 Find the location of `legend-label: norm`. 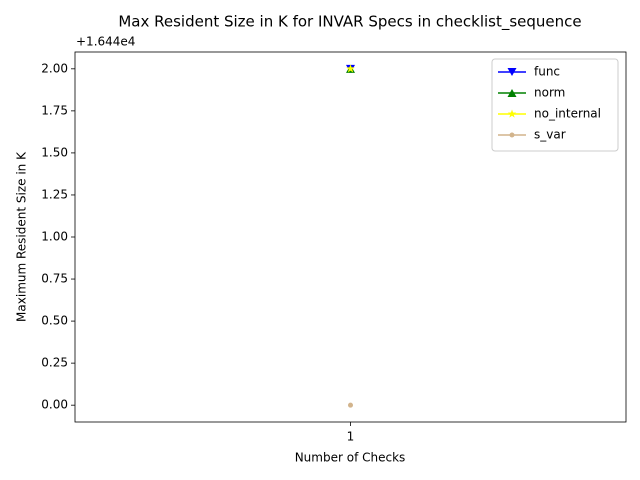

legend-label: norm is located at coordinates (549, 93).